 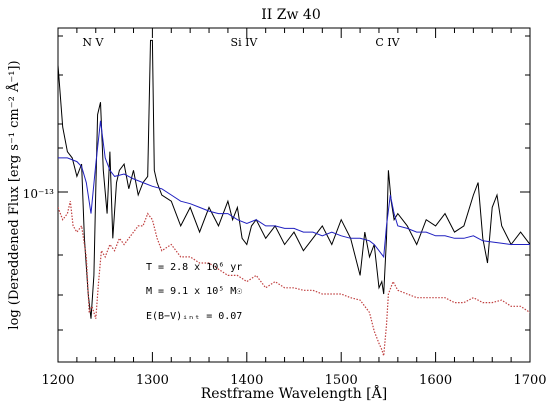 What do you see at coordinates (14, 194) in the screenshot?
I see `y-axis-label: log (Dereddened Flux [erg s⁻¹ cm⁻² Å⁻¹])` at bounding box center [14, 194].